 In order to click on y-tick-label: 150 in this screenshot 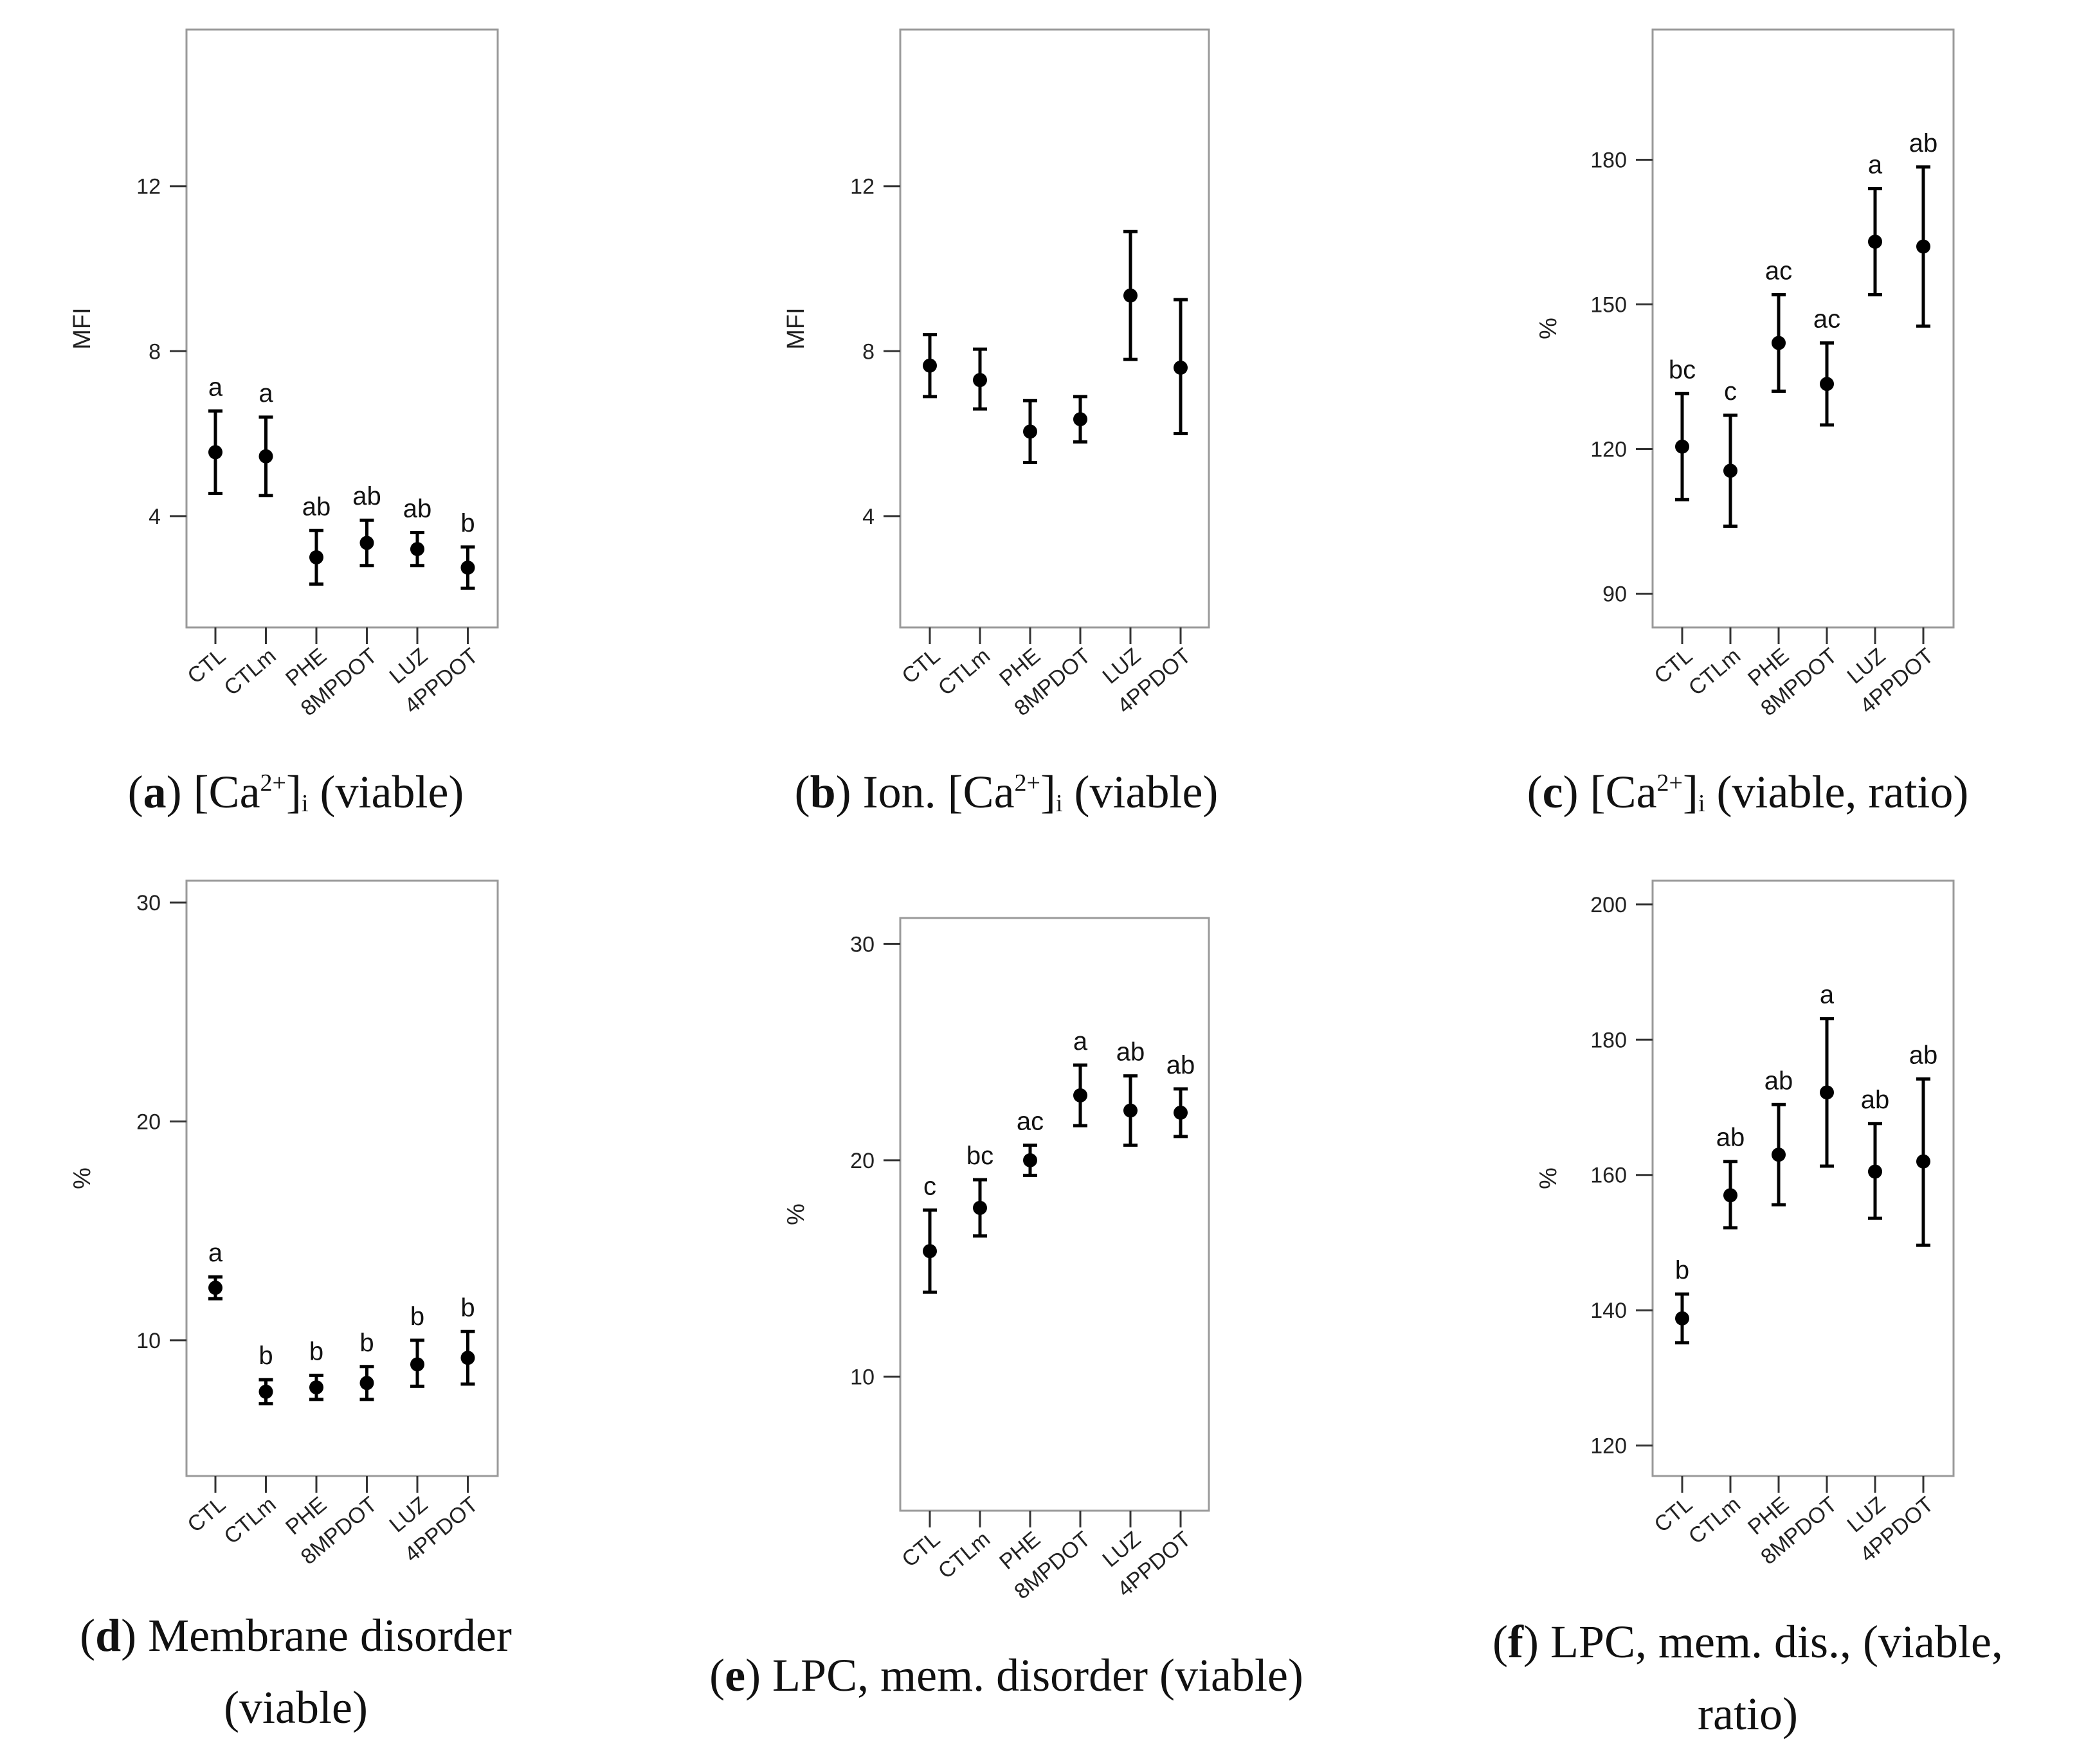, I will do `click(1608, 305)`.